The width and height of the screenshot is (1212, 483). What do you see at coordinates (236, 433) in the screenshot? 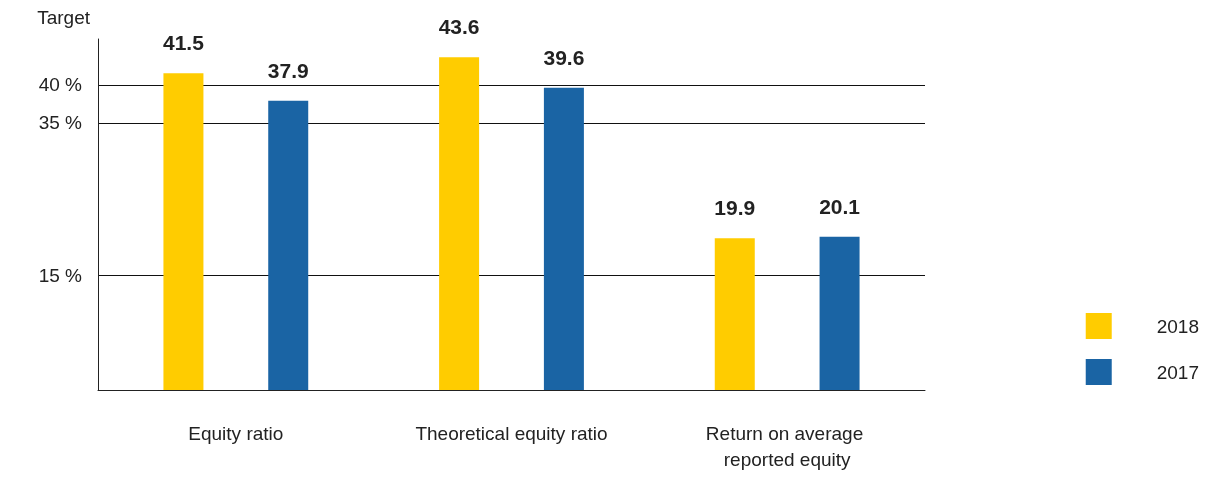
I see `x-tick-label: Equity ratio` at bounding box center [236, 433].